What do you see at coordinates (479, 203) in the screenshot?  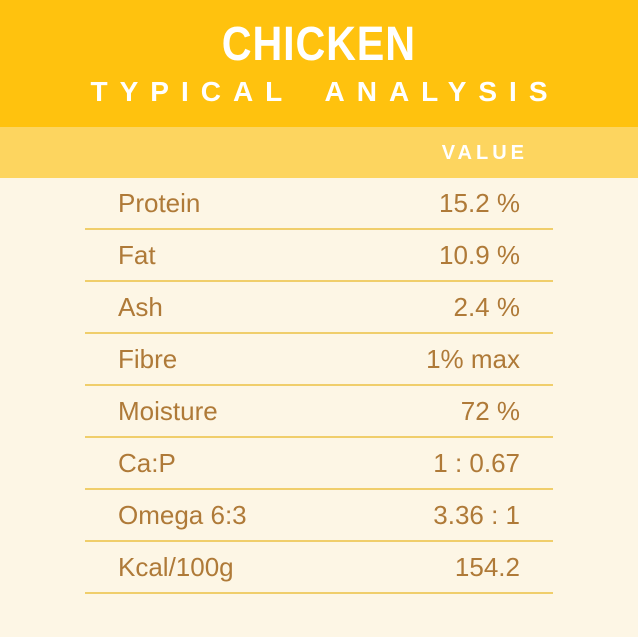 I see `row-value: 15.2 %` at bounding box center [479, 203].